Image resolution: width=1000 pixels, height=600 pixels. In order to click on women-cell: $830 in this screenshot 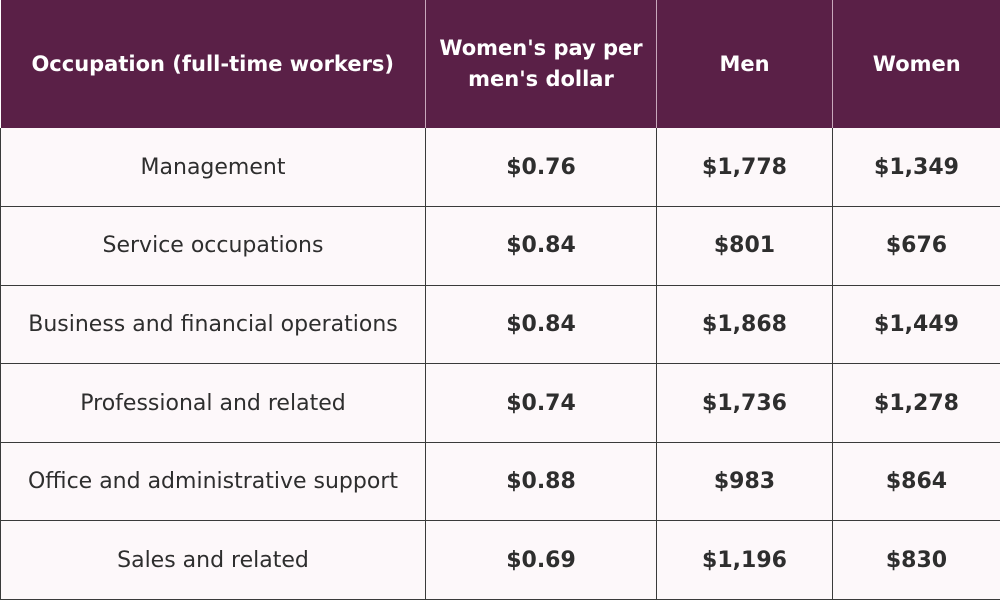, I will do `click(916, 560)`.